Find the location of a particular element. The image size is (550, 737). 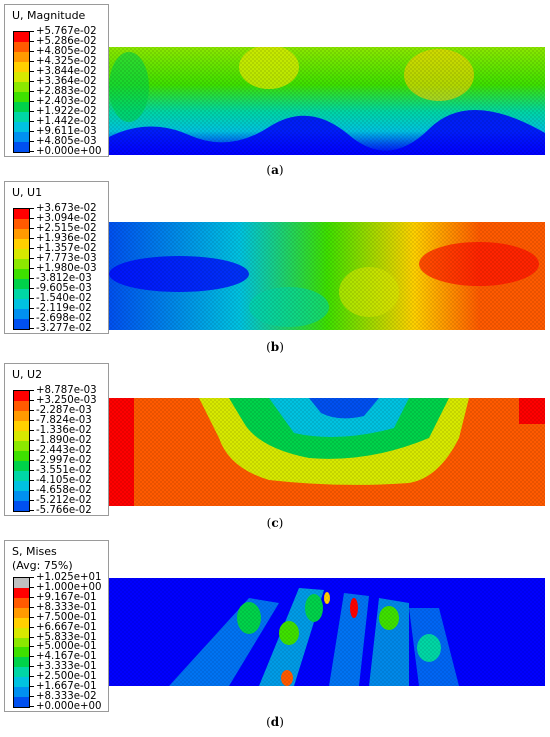

legend-value-label: -2.997e-02 is located at coordinates (61, 460).